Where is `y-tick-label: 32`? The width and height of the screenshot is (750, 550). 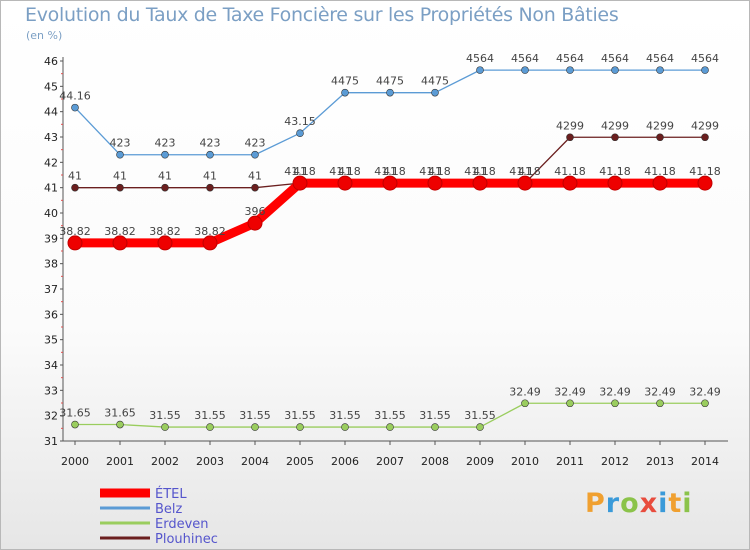
y-tick-label: 32 is located at coordinates (51, 416).